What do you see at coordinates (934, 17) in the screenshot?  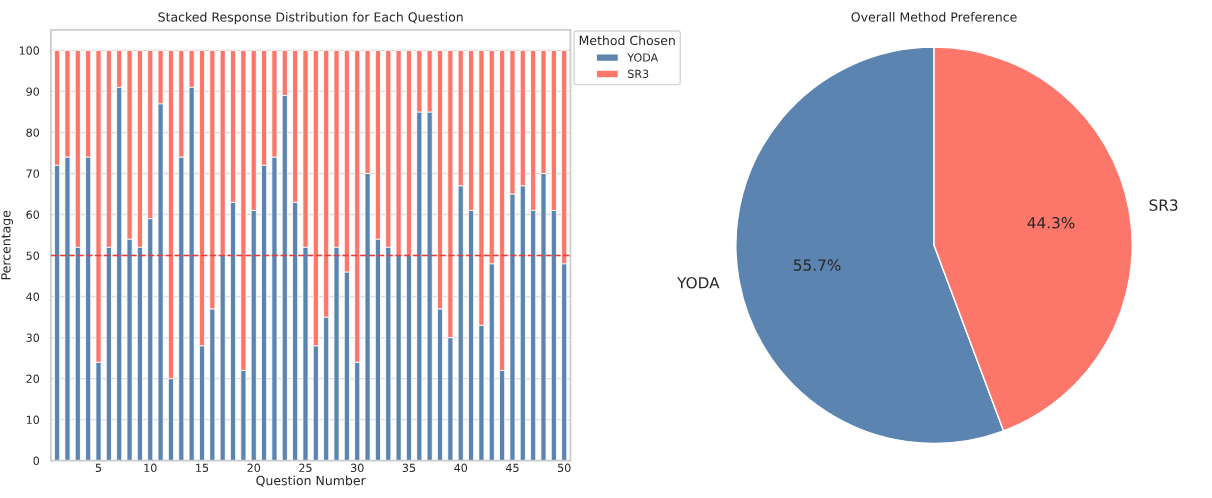 I see `chart-title: Overall Method Preference` at bounding box center [934, 17].